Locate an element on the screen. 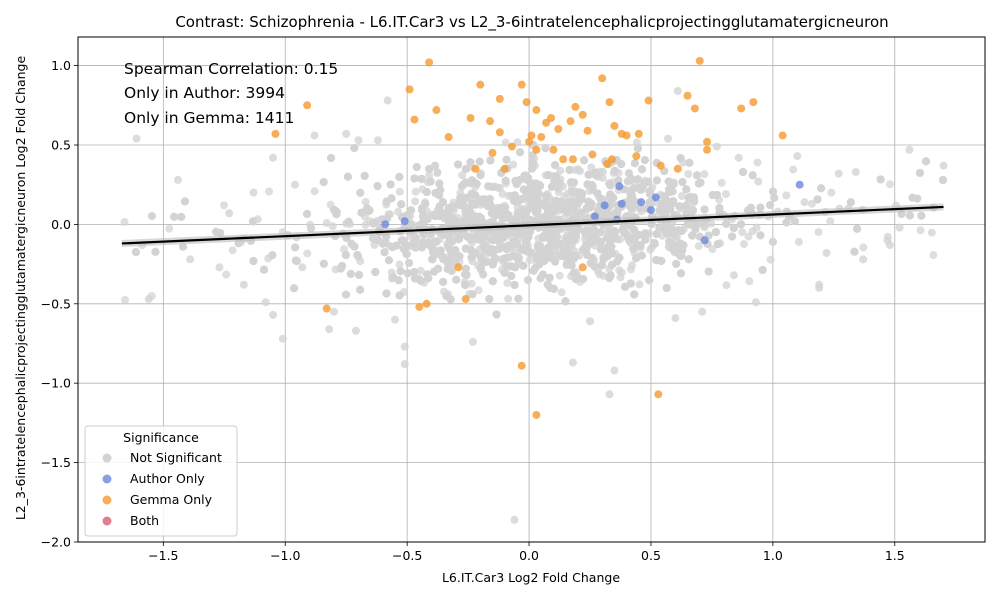 This screenshot has height=600, width=1000. y-tick-label: −0.5 is located at coordinates (56, 303).